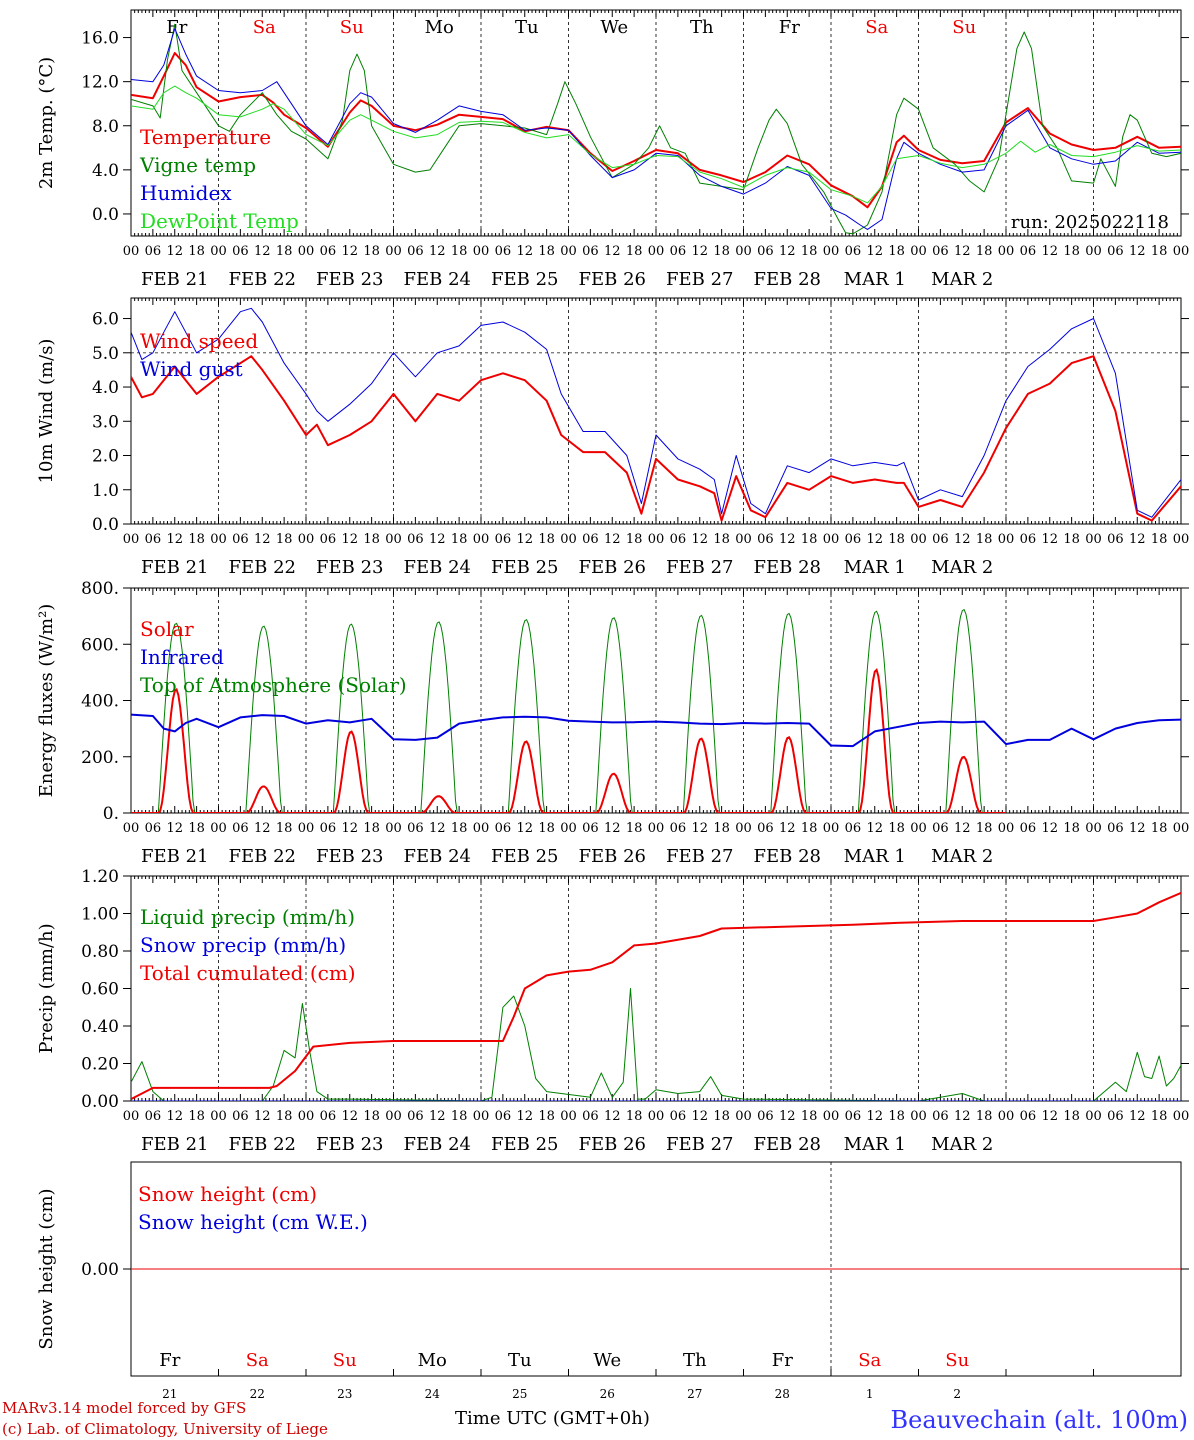 This screenshot has width=1194, height=1440. What do you see at coordinates (100, 589) in the screenshot?
I see `y-tick-label: 800.` at bounding box center [100, 589].